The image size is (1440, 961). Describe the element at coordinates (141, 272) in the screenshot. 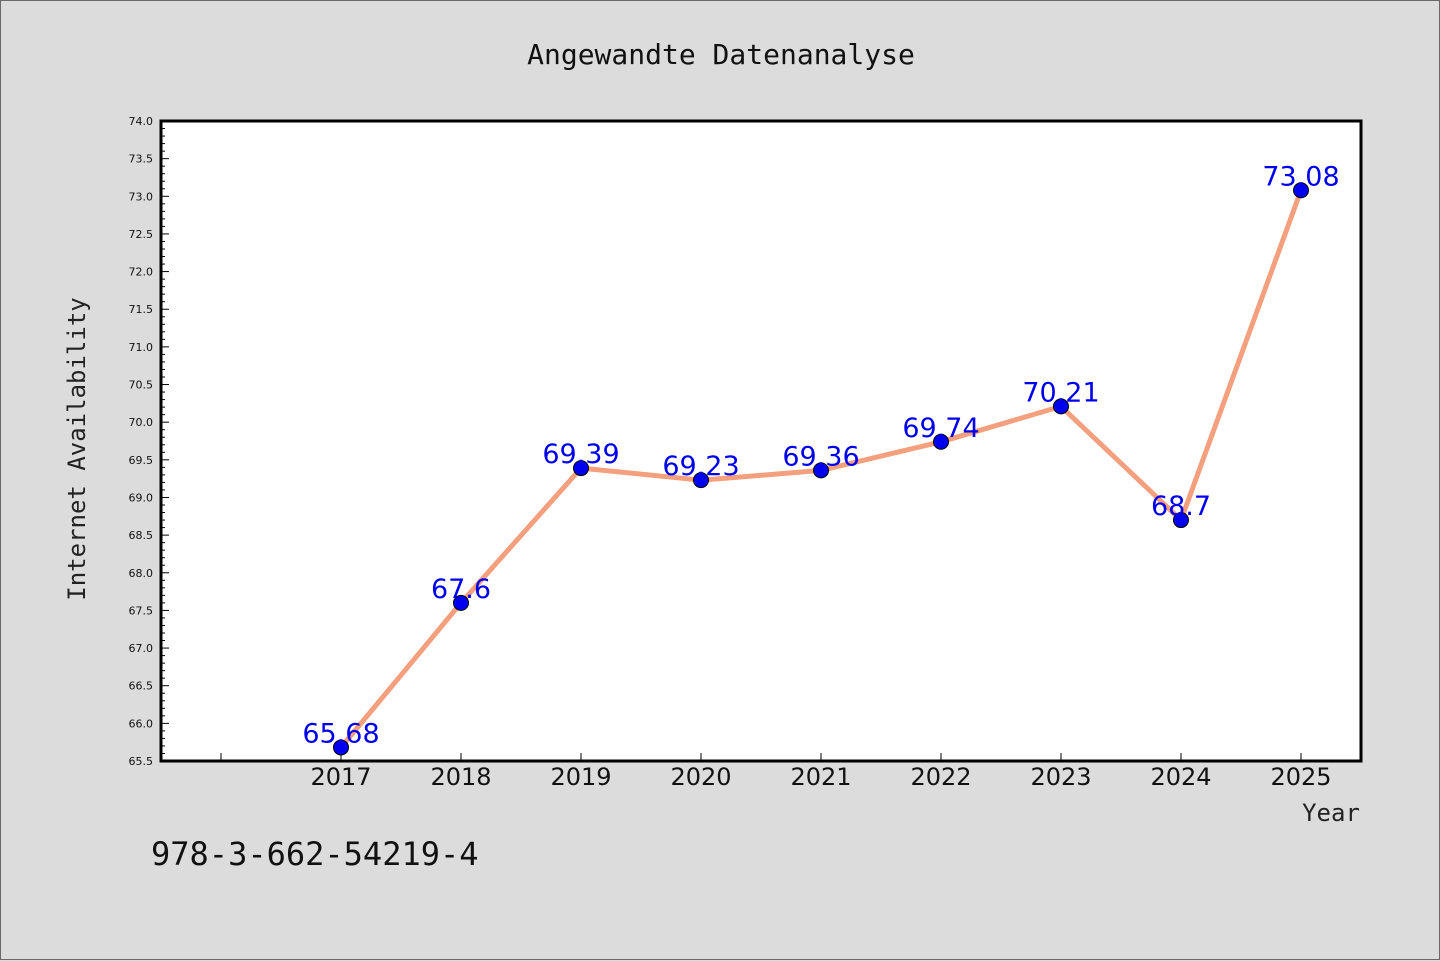

I see `y-tick-label: 72.0` at that location.